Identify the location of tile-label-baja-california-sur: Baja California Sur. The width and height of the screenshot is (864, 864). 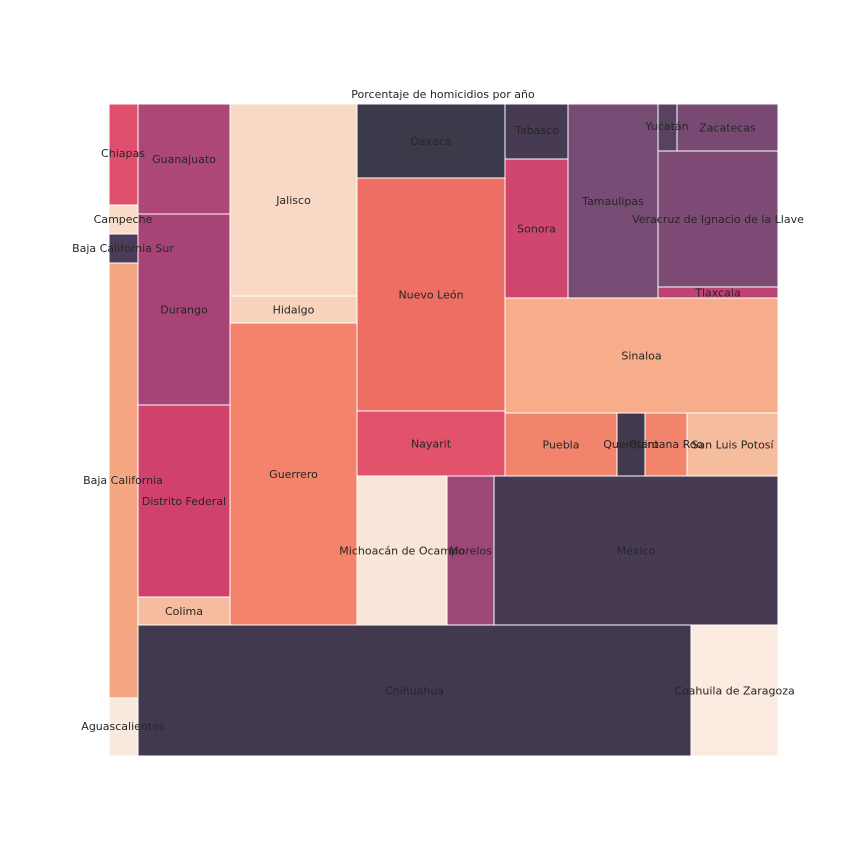
(123, 248).